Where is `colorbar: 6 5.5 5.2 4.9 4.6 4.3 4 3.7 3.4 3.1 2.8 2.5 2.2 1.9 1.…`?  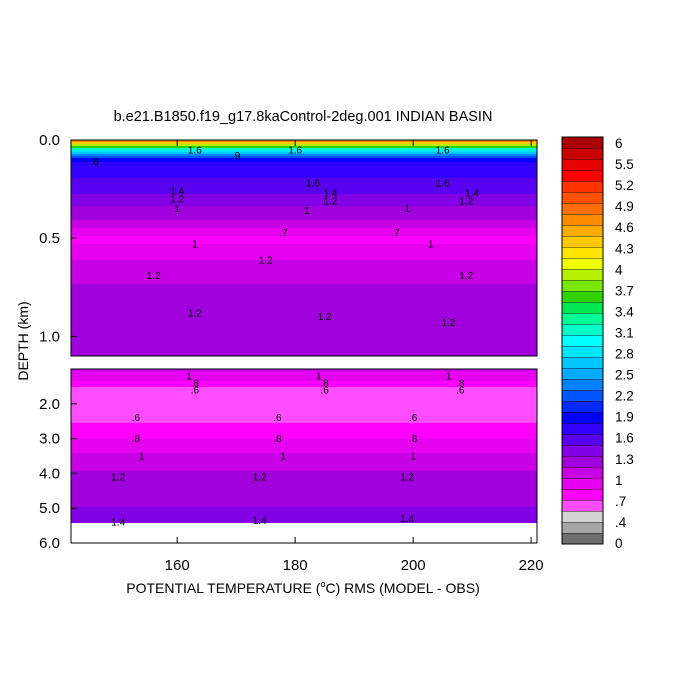
colorbar: 6 5.5 5.2 4.9 4.6 4.3 4 3.7 3.4 3.1 2.8 2.5 2.2 1.9 1.… is located at coordinates (597, 343).